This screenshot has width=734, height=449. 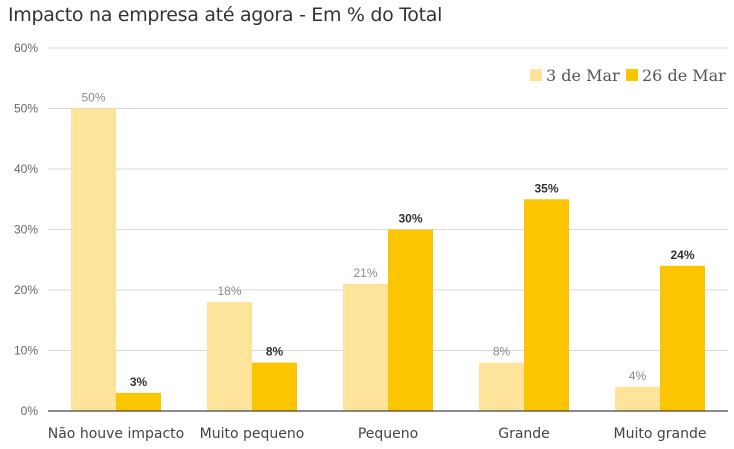 What do you see at coordinates (26, 351) in the screenshot?
I see `y-tick-label: 10%` at bounding box center [26, 351].